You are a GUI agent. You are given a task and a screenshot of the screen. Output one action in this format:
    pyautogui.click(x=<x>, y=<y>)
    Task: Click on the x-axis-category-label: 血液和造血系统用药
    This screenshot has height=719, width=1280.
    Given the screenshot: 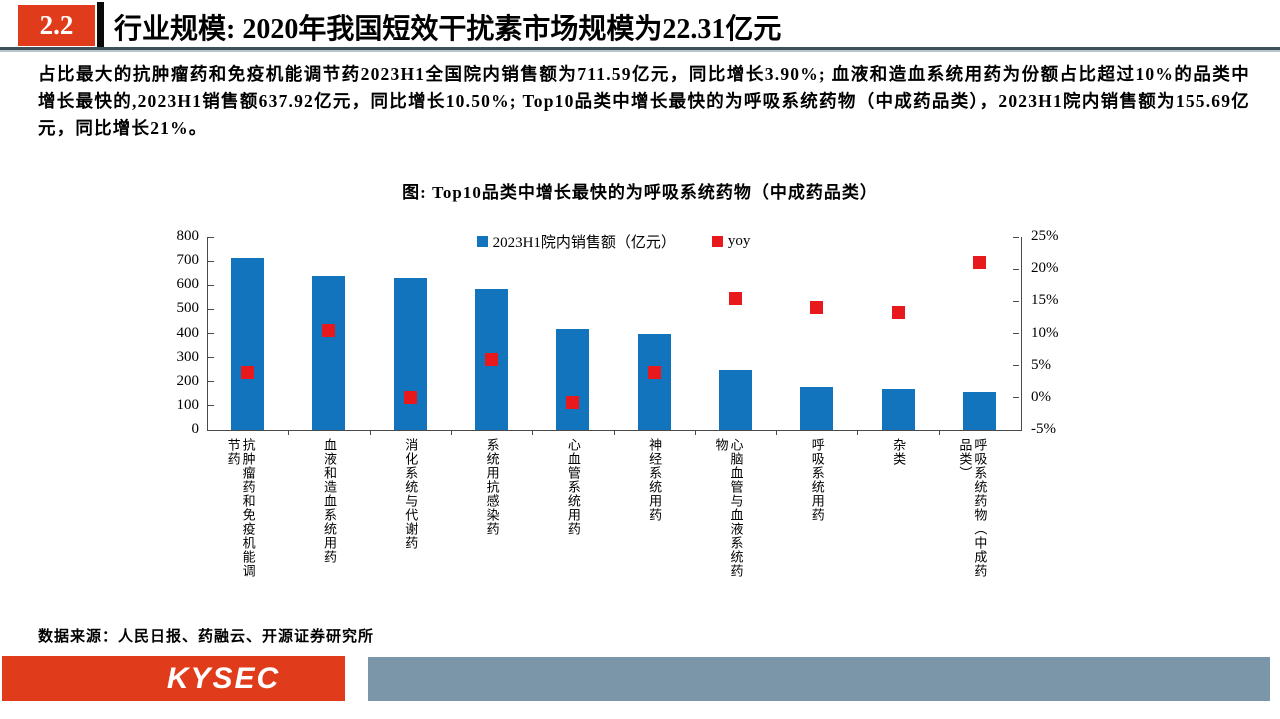 What is the action you would take?
    pyautogui.click(x=329, y=501)
    